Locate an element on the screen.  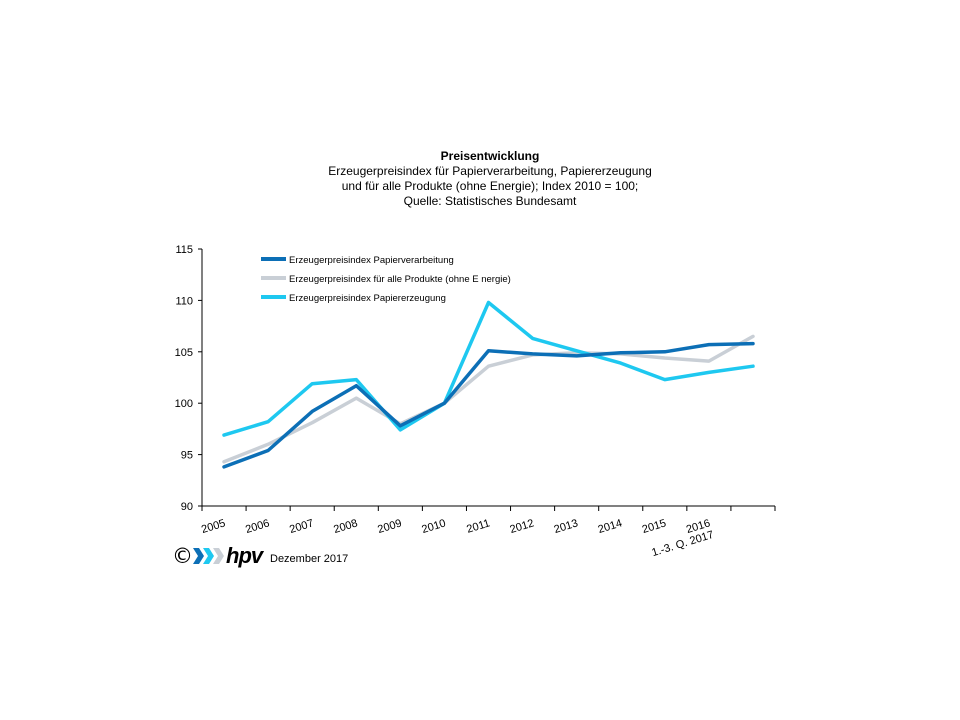
y-tick-label: 105 is located at coordinates (184, 353).